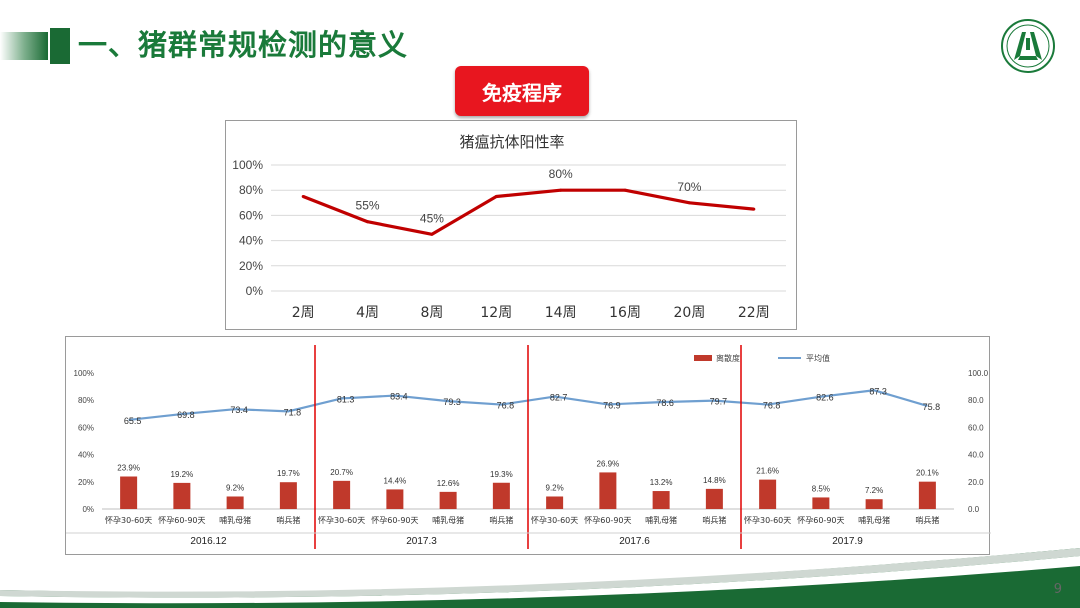  What do you see at coordinates (608, 463) in the screenshot?
I see `chart2-bar-label: 26.9%` at bounding box center [608, 463].